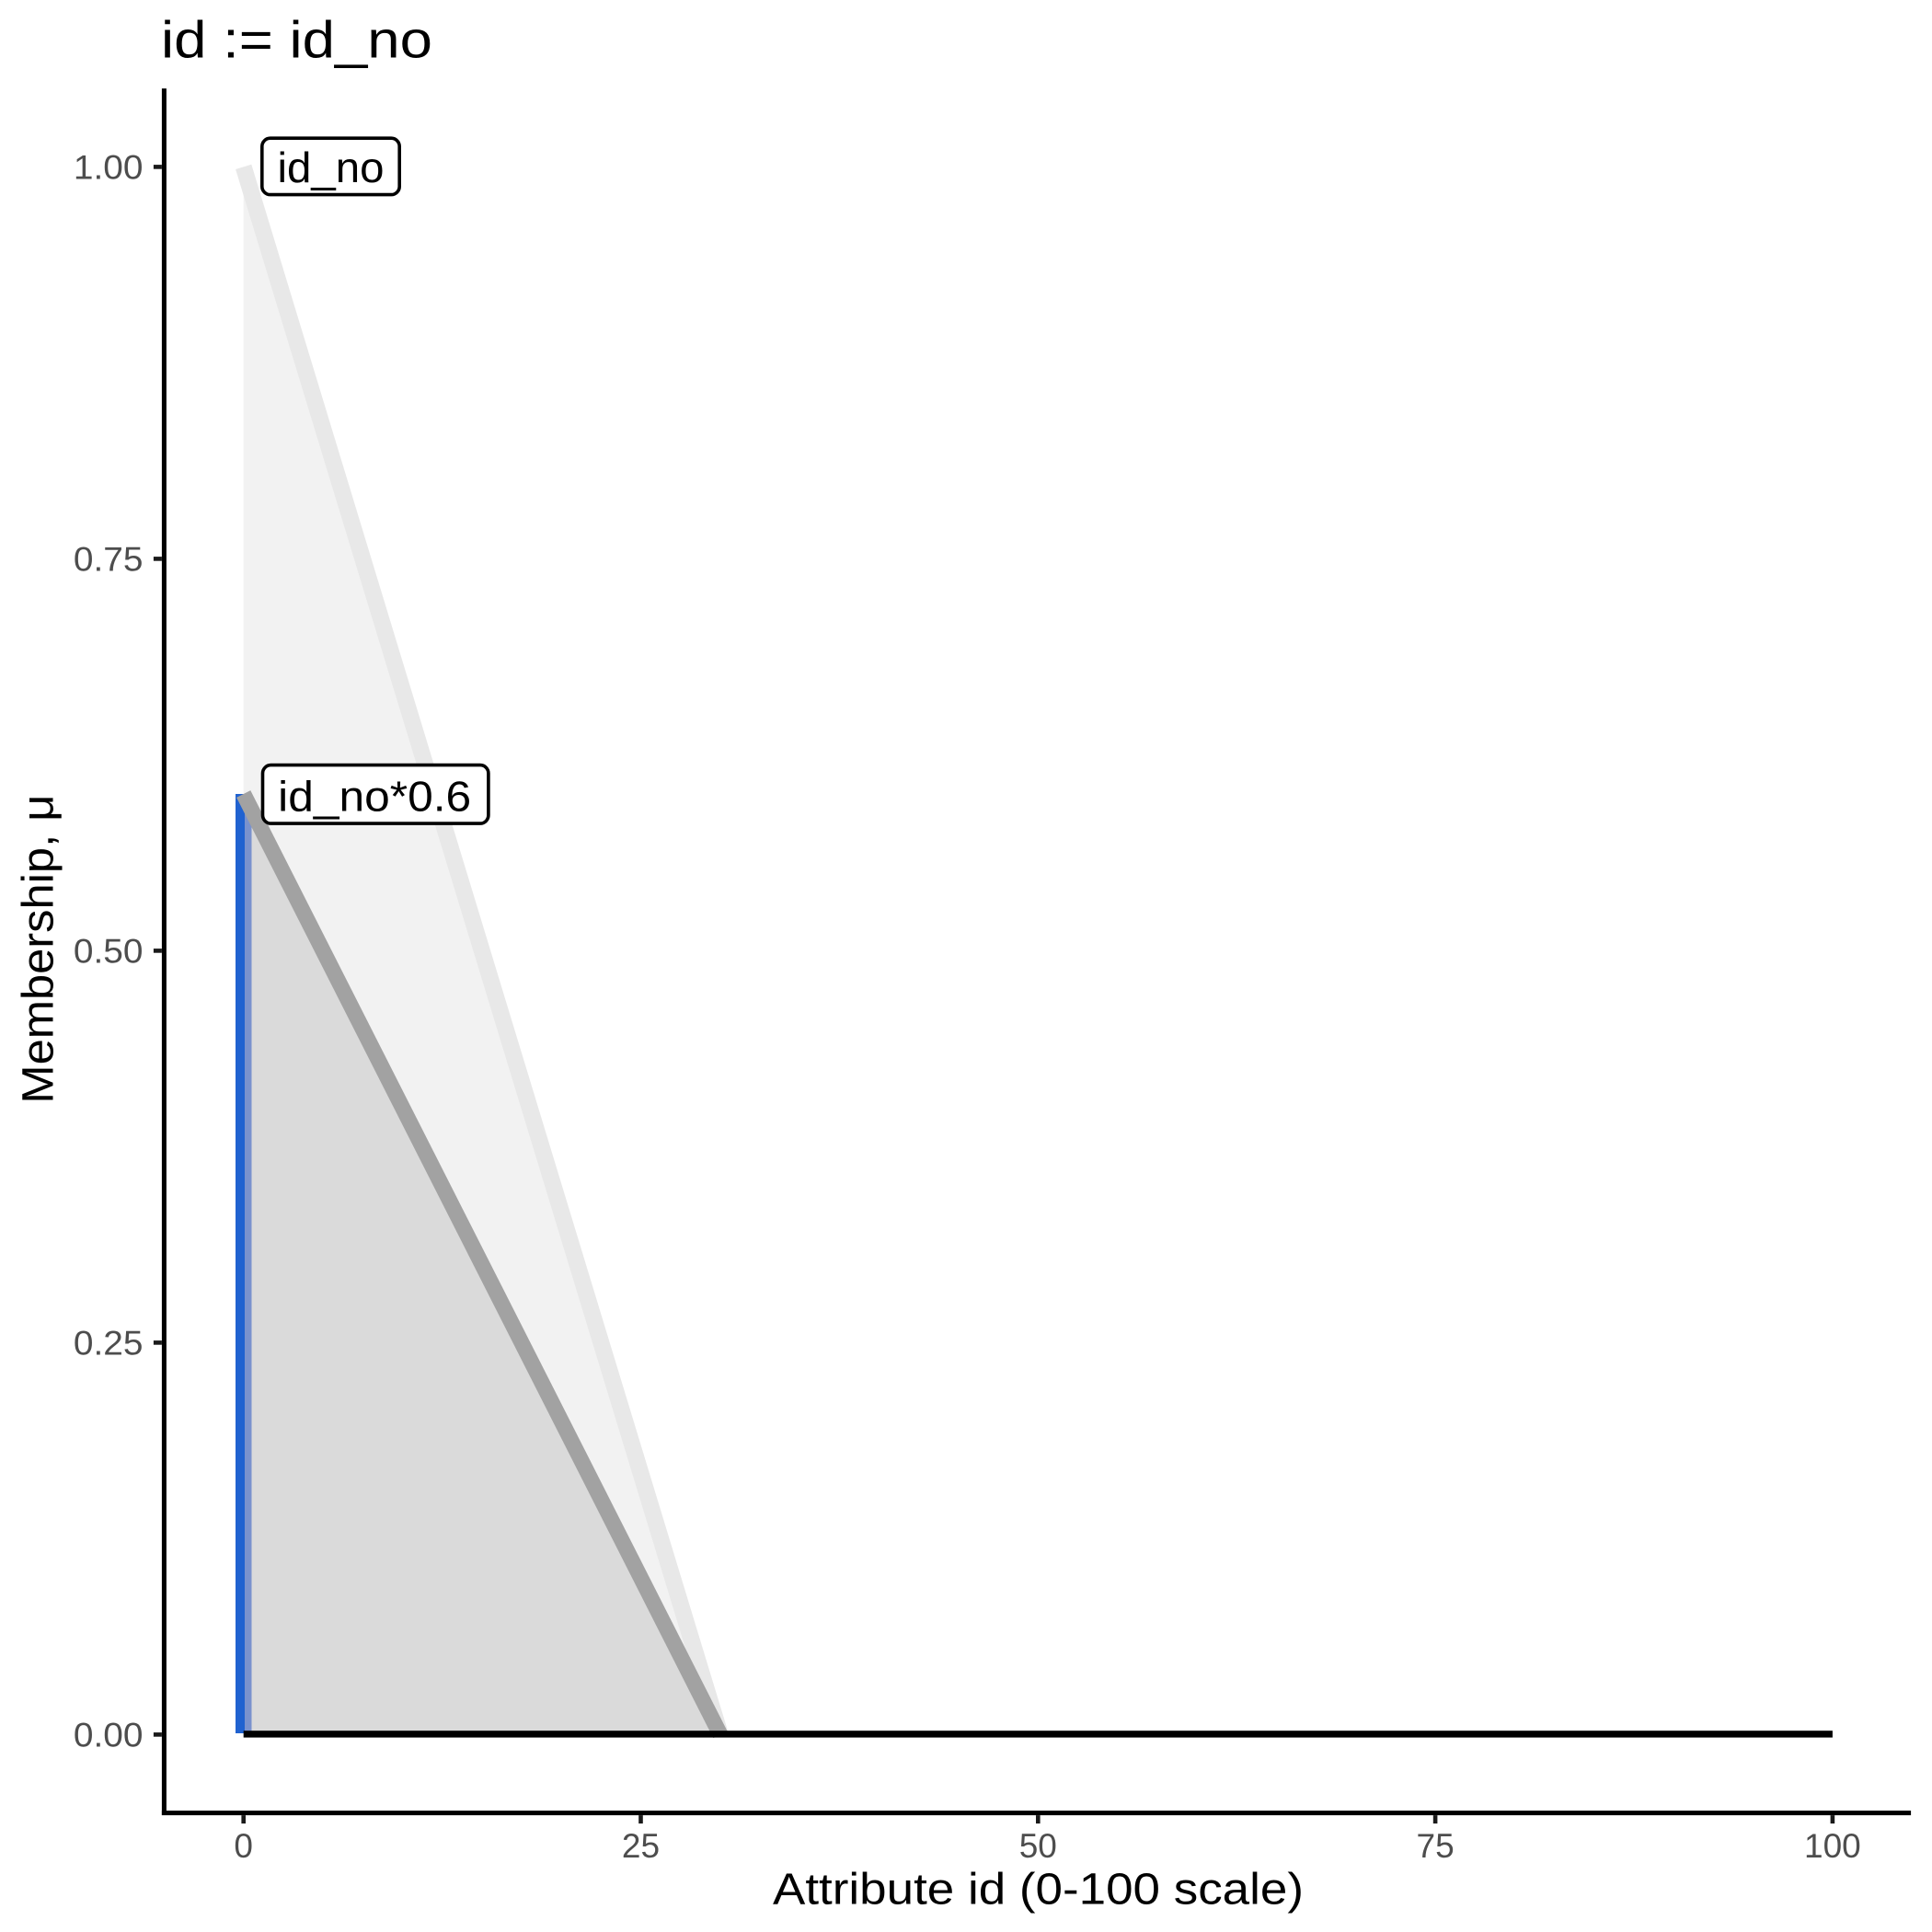  Describe the element at coordinates (1038, 1890) in the screenshot. I see `svg-text: Attribute id (0-100 scale)` at that location.